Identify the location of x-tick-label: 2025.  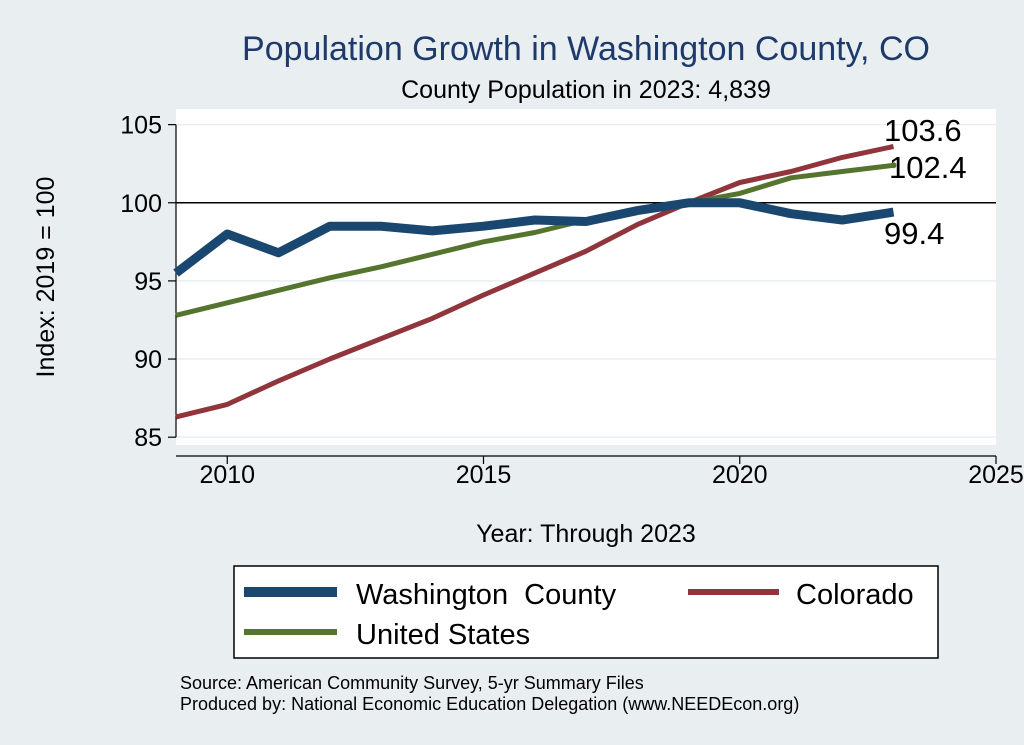
(996, 475).